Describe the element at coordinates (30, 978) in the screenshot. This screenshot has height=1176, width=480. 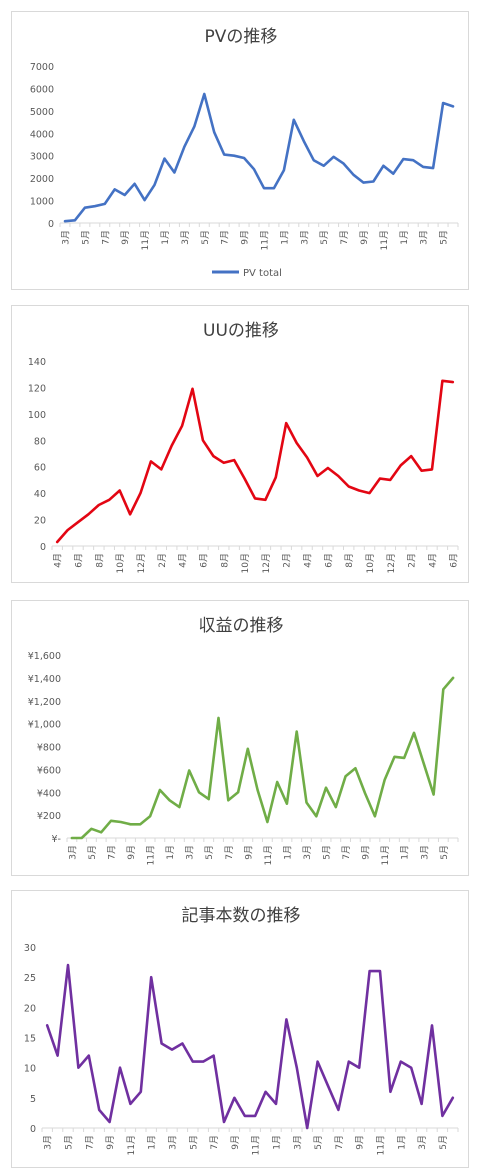
I see `y-tick-label: 25` at that location.